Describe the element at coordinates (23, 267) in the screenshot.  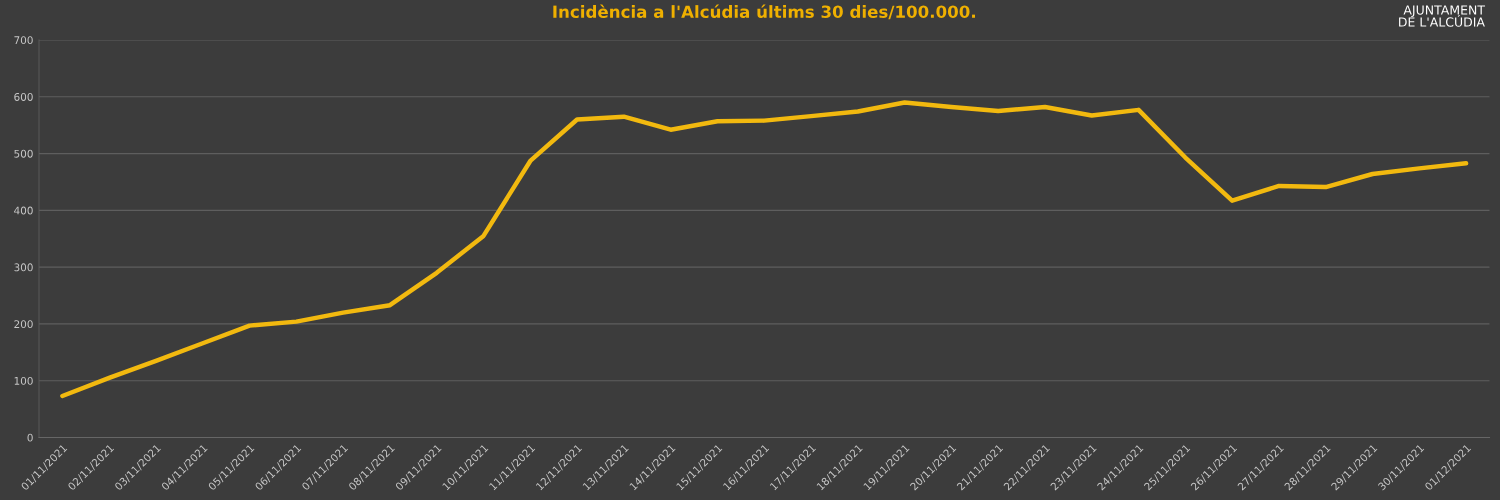
I see `y-tick-label: 300` at that location.